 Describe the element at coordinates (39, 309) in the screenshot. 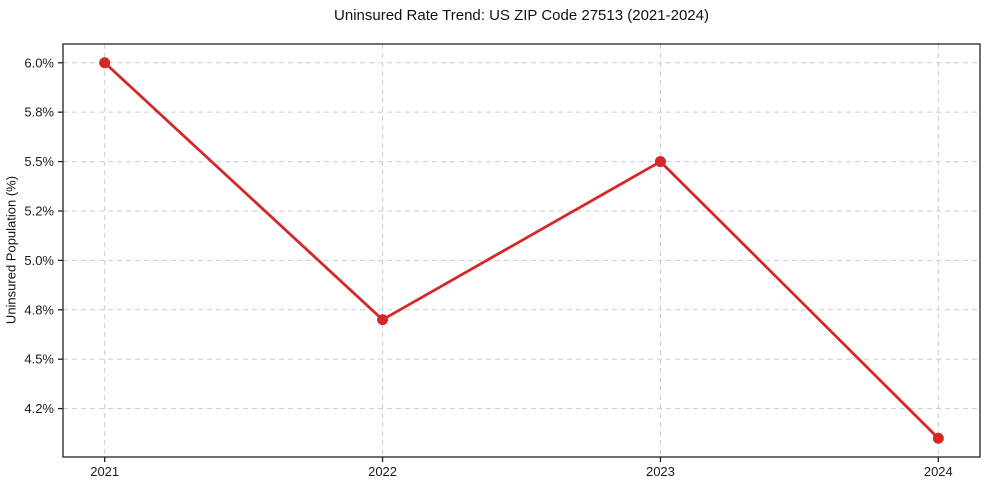

I see `y-tick-label: 4.8%` at that location.